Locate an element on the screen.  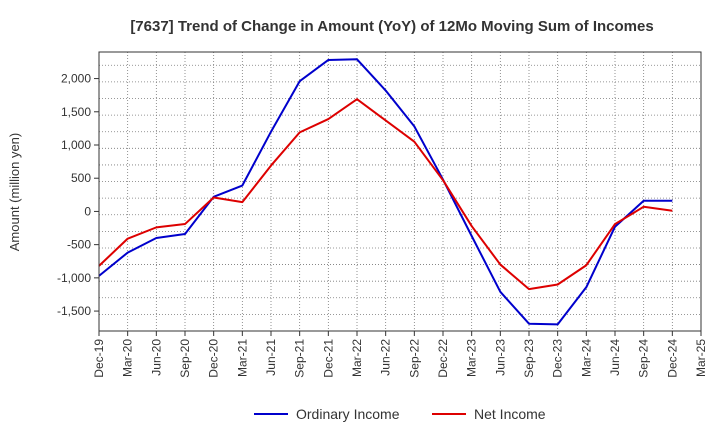
x-tick-label: Mar-25 is located at coordinates (701, 358).